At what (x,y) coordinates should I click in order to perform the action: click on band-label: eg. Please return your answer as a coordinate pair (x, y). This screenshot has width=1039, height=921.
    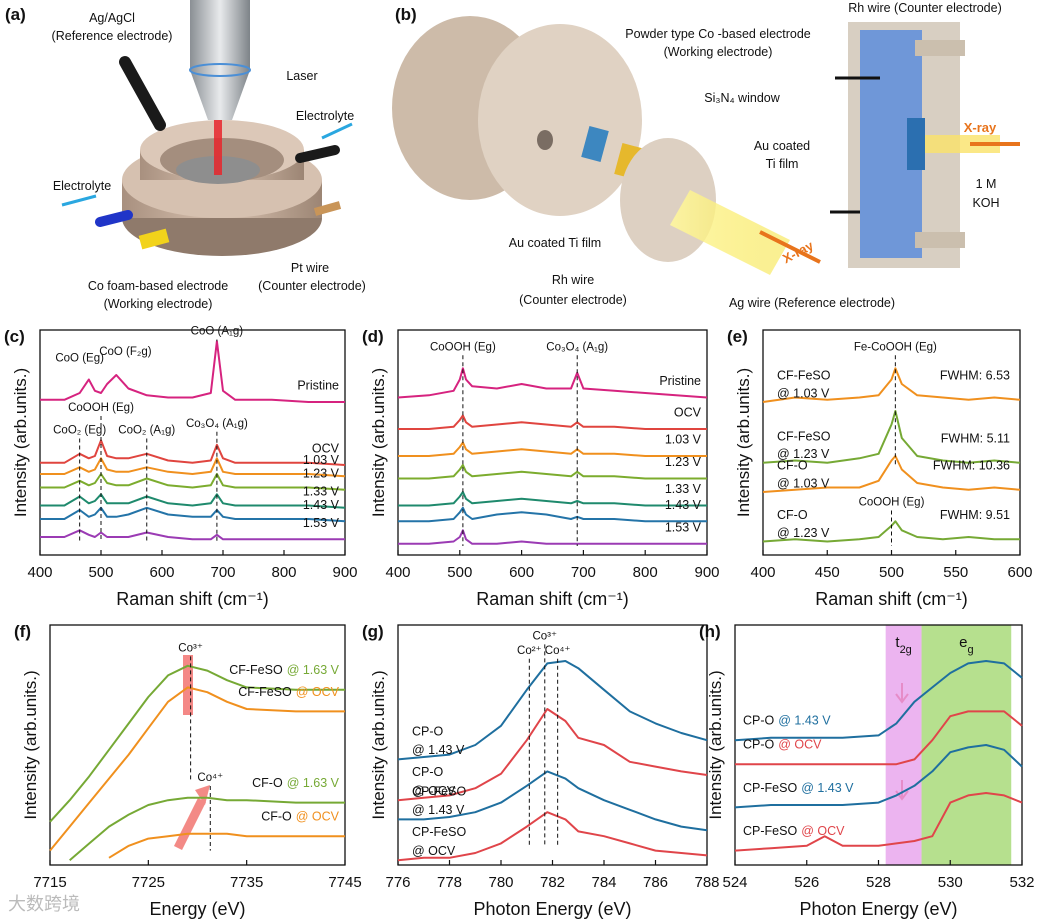
    Looking at the image, I should click on (966, 645).